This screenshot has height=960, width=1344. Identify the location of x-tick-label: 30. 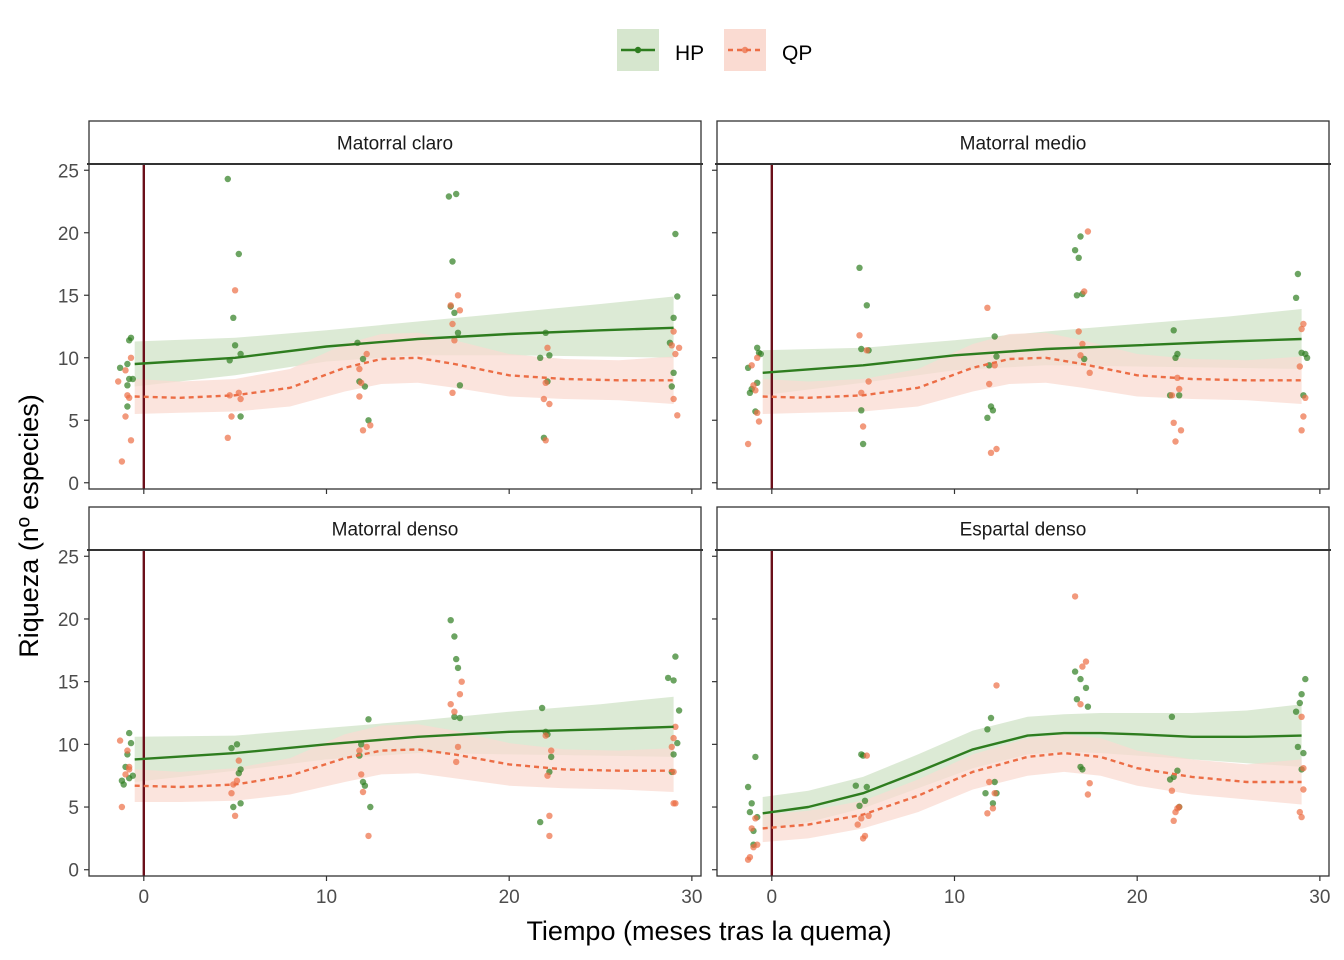
(1319, 897).